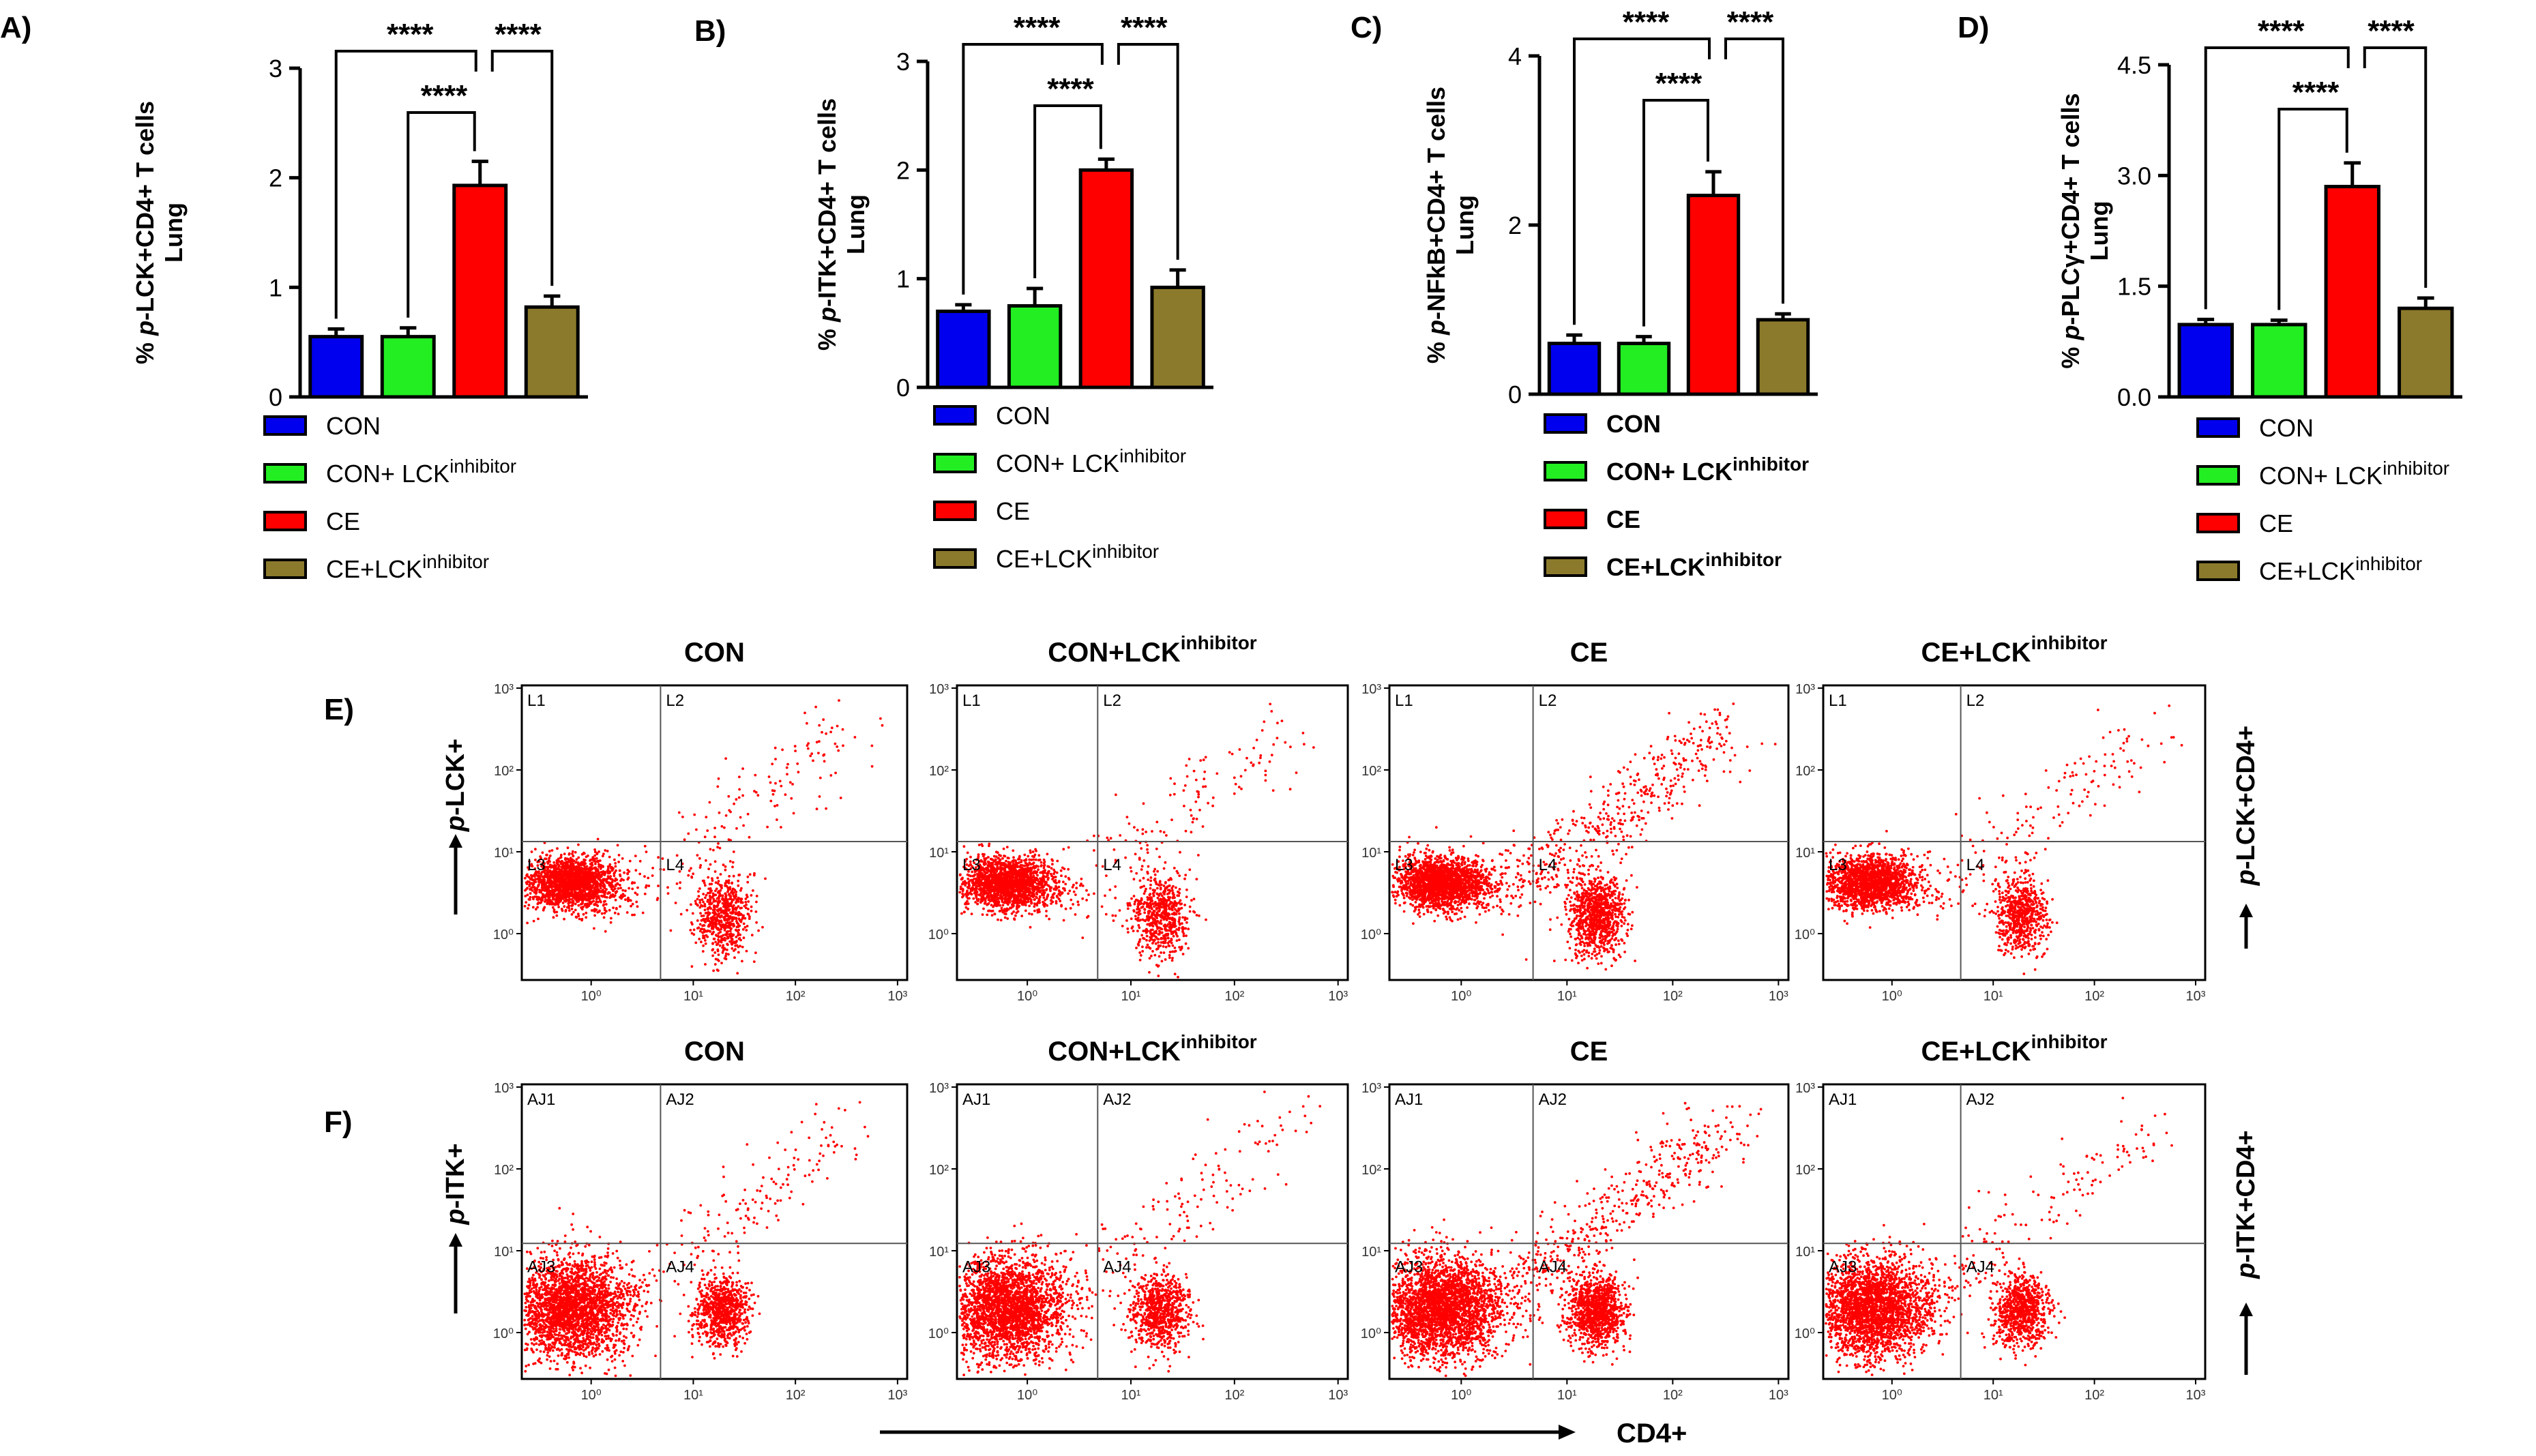  I want to click on y-tick-label: 4, so click(1515, 56).